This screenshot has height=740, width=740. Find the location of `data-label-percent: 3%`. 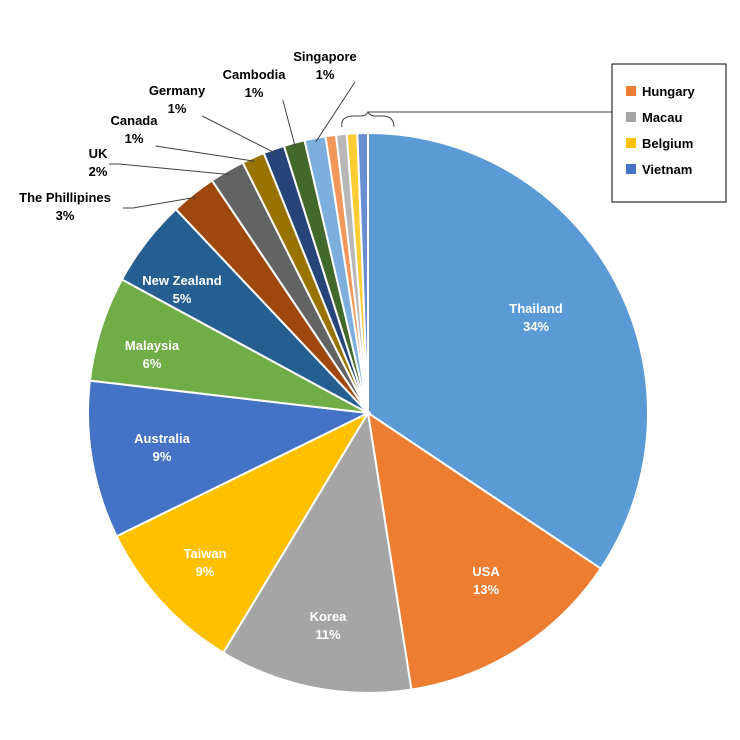

data-label-percent: 3% is located at coordinates (65, 215).